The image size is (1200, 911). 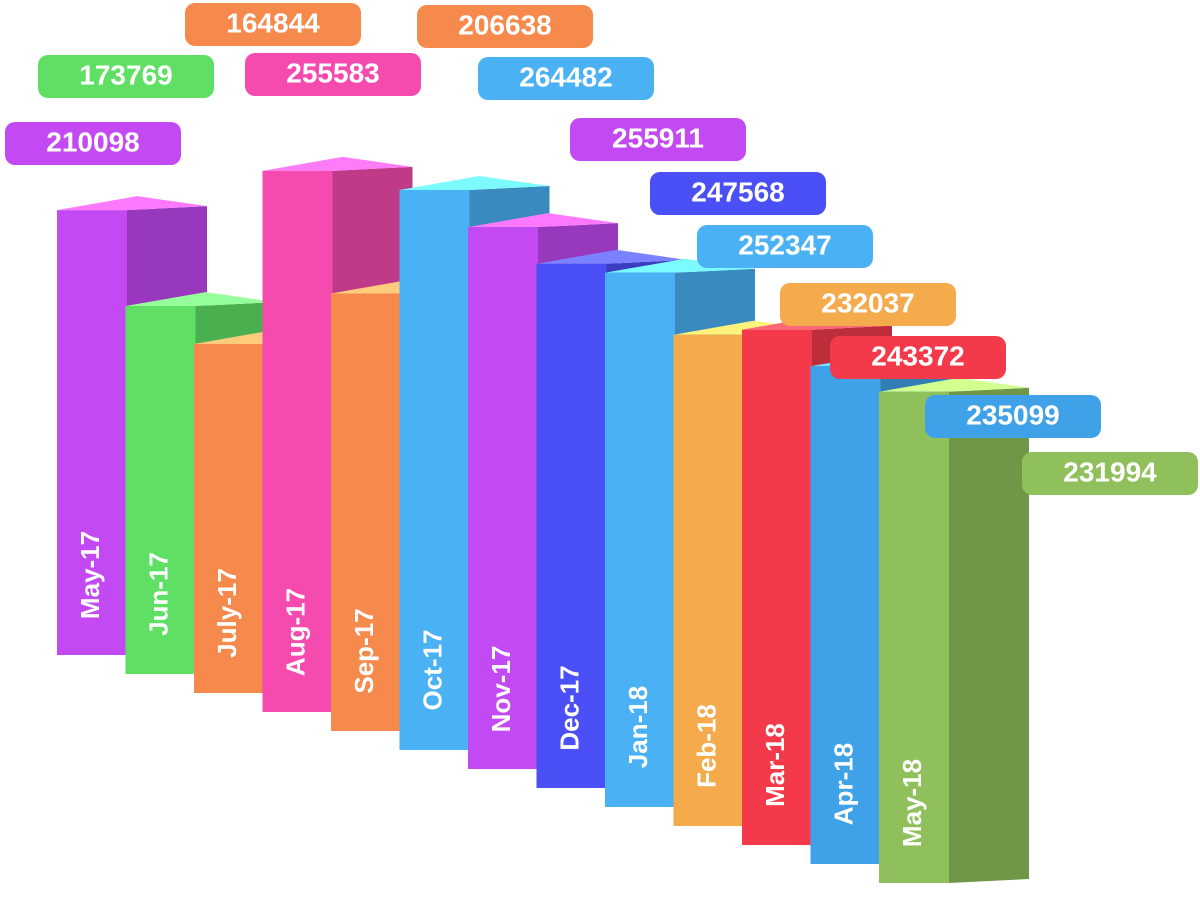 What do you see at coordinates (843, 784) in the screenshot?
I see `category-label: Apr-18` at bounding box center [843, 784].